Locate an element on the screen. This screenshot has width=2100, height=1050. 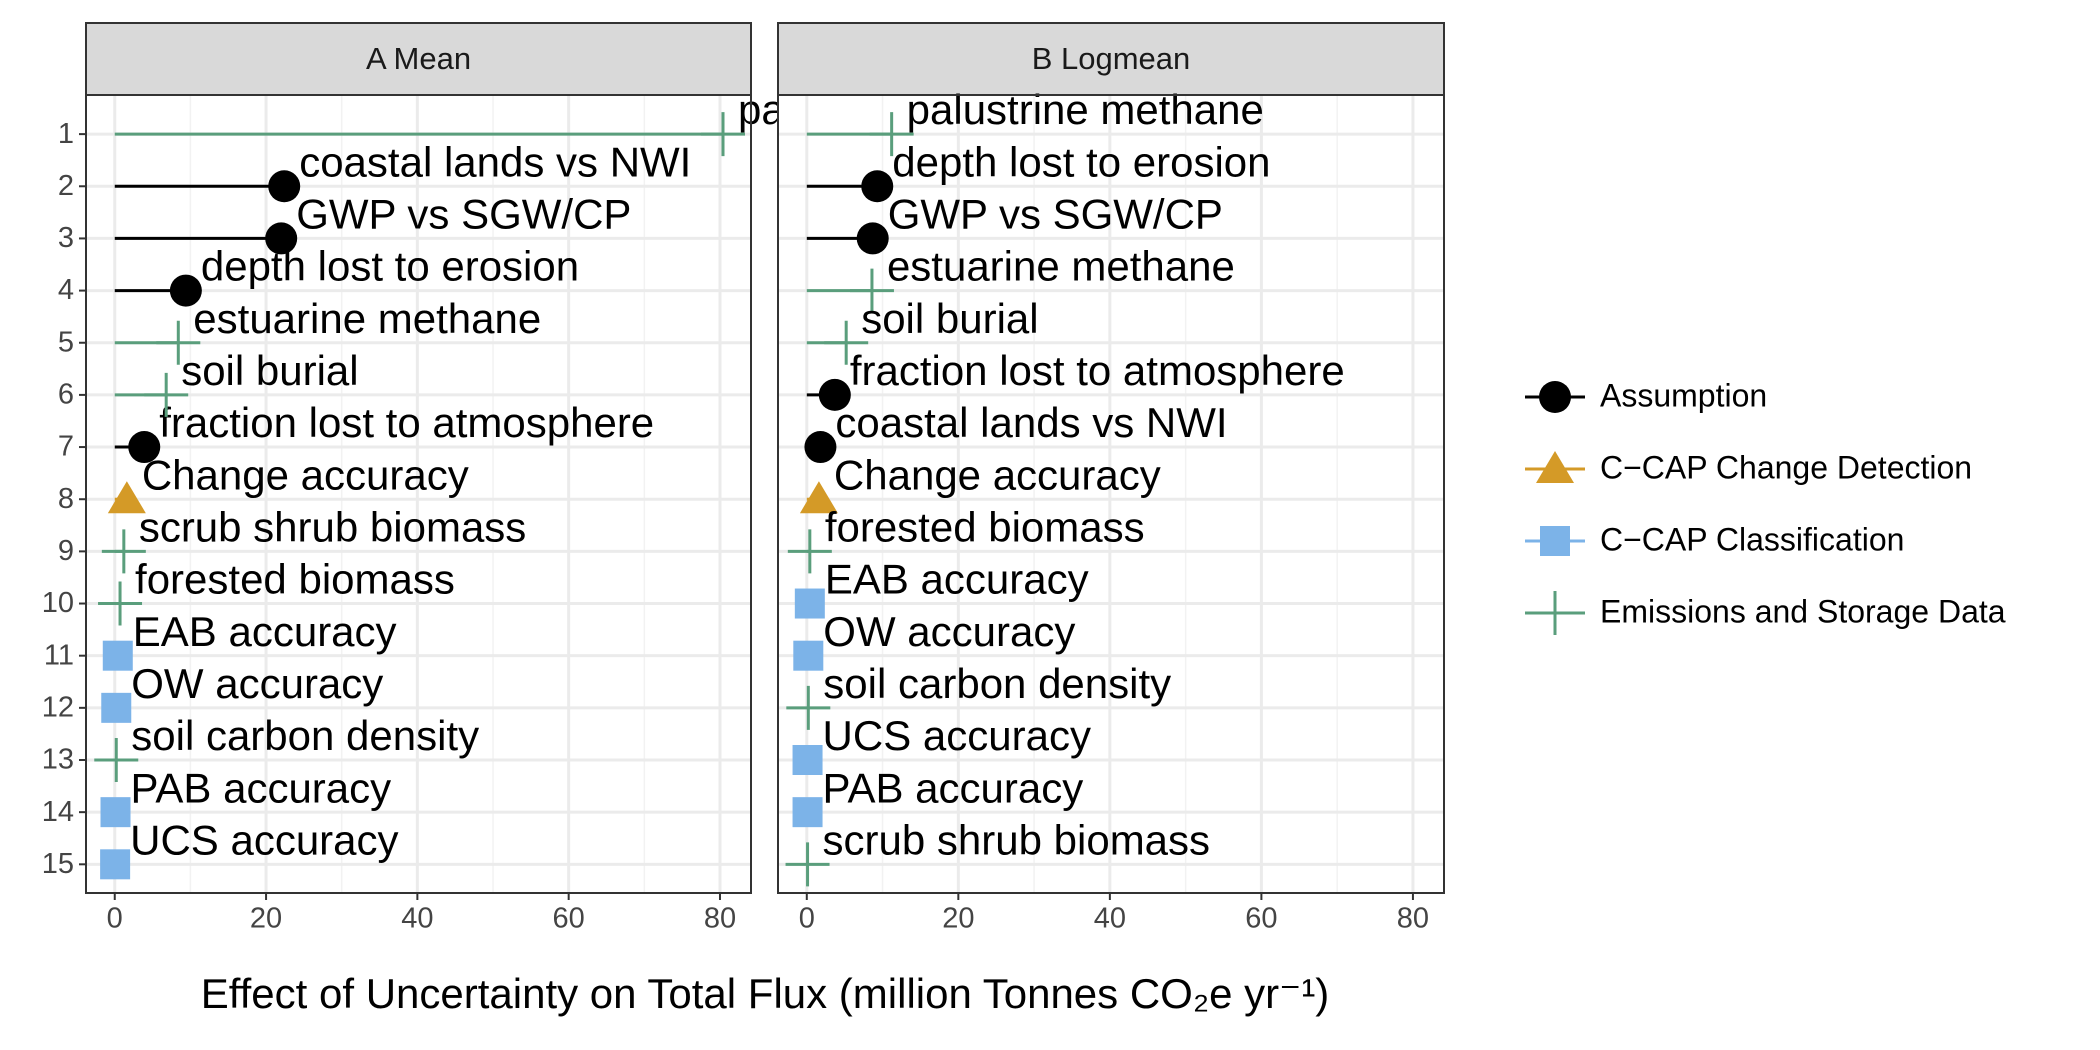
y-tick-label: 10 is located at coordinates (58, 603).